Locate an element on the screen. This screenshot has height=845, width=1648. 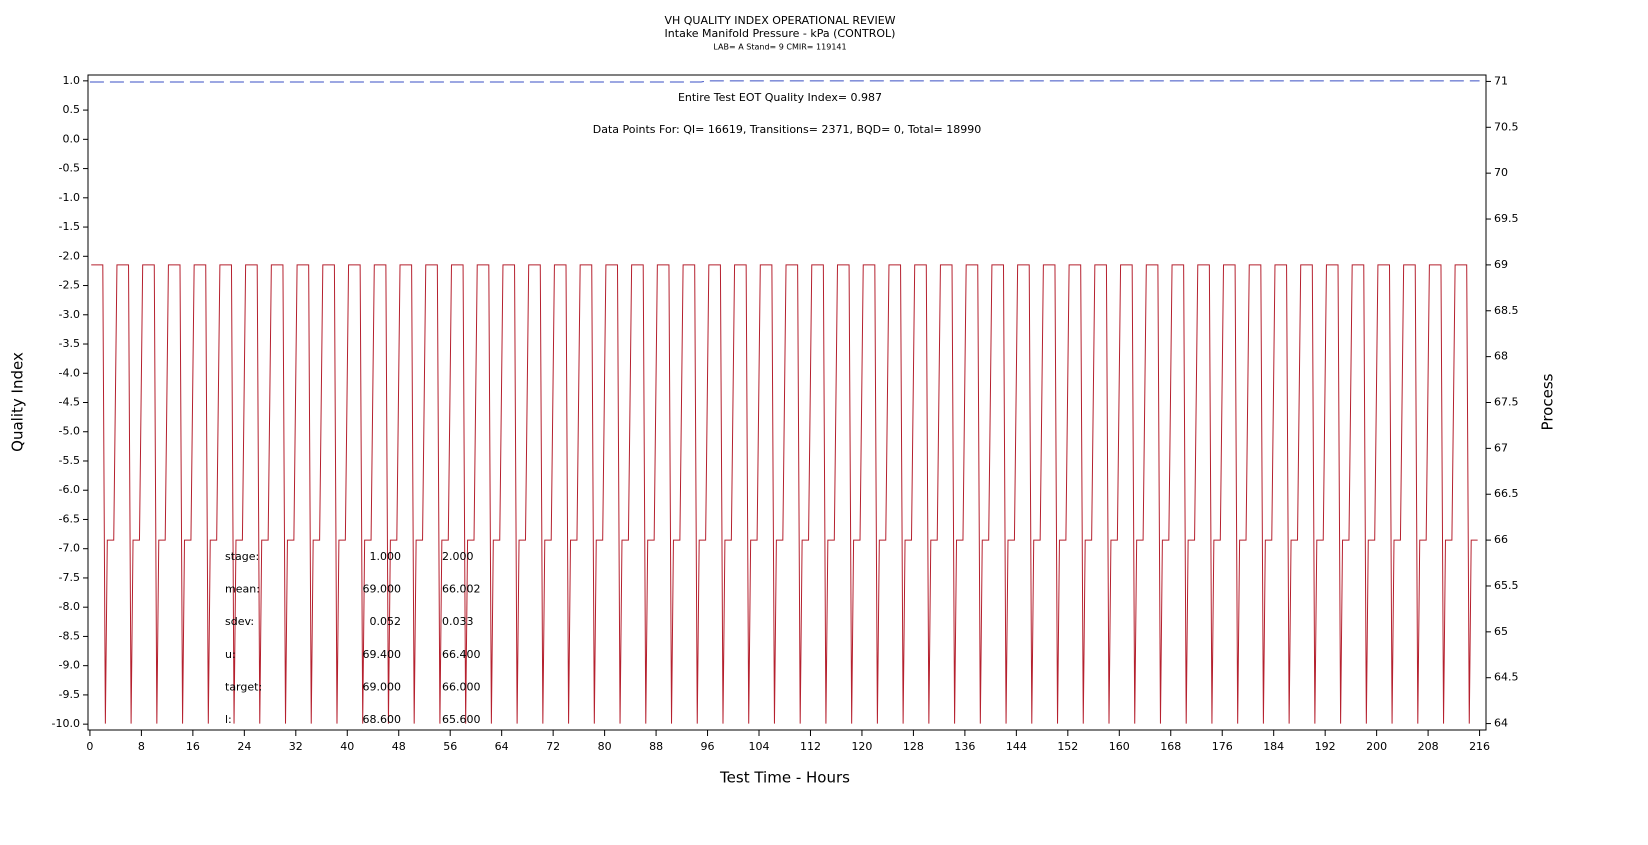
y2-tick-label: 69.5 is located at coordinates (1506, 218).